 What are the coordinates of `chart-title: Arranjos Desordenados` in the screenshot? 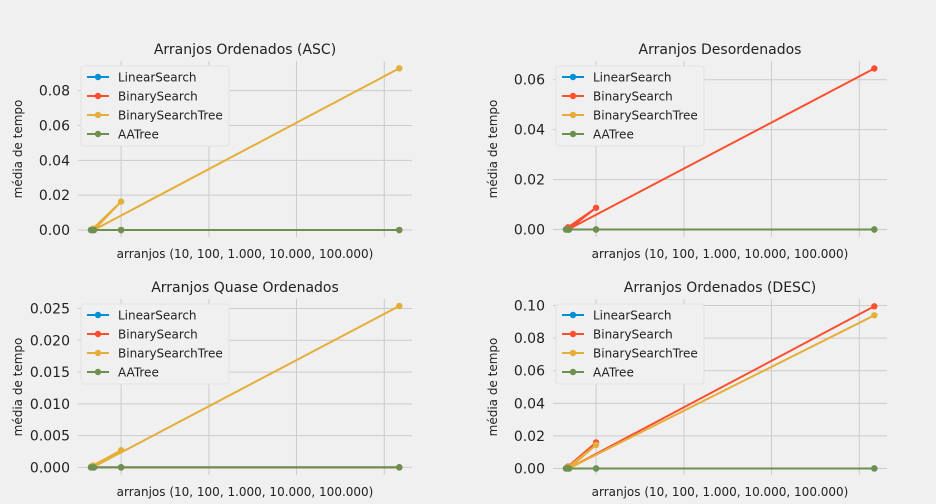 It's located at (720, 50).